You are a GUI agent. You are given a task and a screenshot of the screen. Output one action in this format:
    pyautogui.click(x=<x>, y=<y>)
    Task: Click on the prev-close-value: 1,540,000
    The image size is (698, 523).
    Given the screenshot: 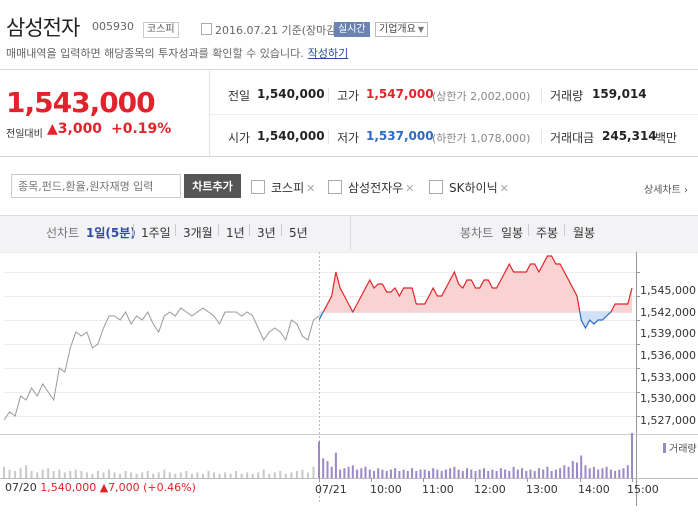 What is the action you would take?
    pyautogui.click(x=291, y=94)
    